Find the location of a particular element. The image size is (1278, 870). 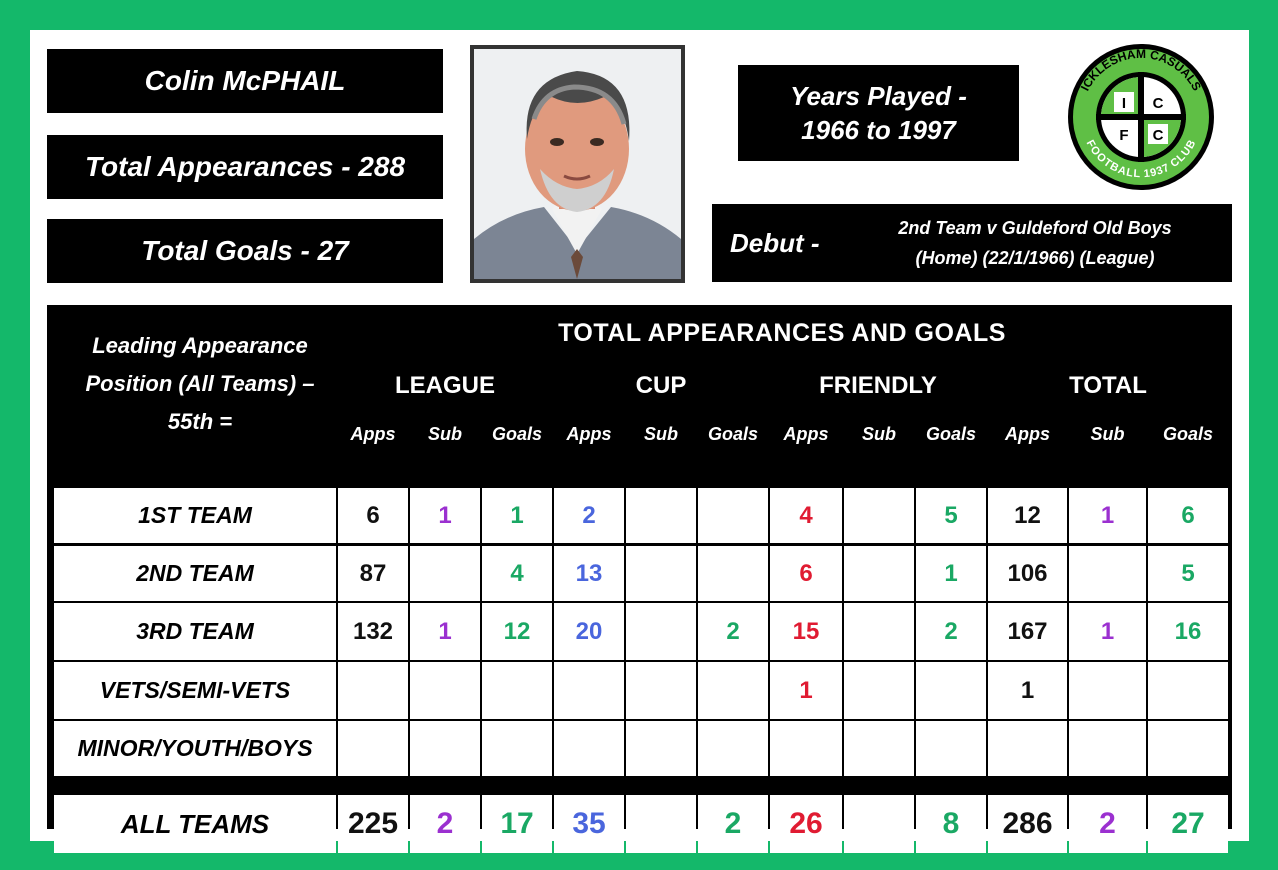

table-row-1-cell: 5 is located at coordinates (951, 515).